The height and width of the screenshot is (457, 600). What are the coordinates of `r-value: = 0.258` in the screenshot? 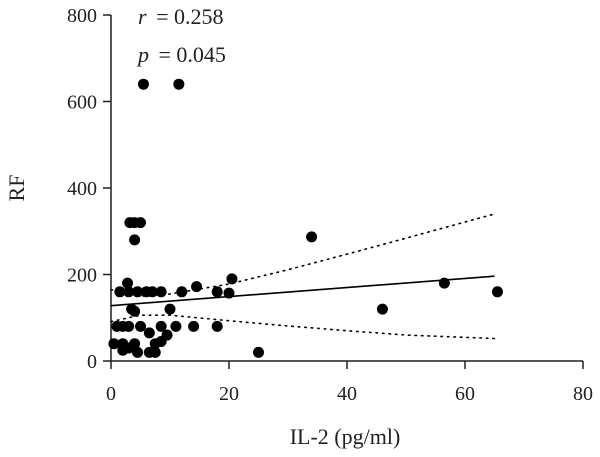 It's located at (189, 16).